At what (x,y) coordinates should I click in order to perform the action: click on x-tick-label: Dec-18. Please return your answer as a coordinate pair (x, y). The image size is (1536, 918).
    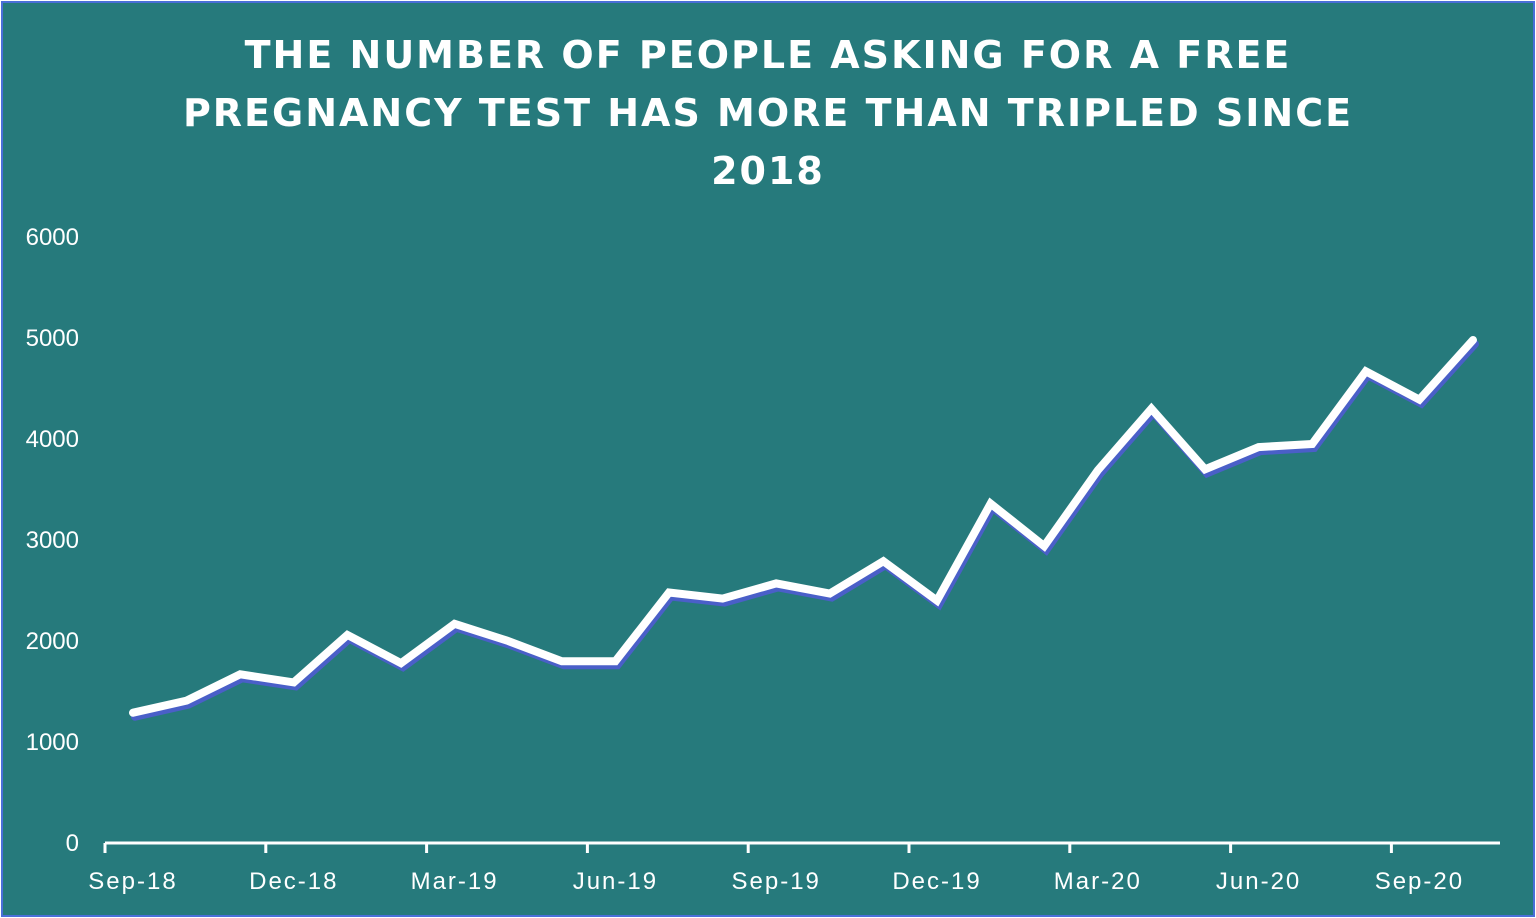
    Looking at the image, I should click on (293, 881).